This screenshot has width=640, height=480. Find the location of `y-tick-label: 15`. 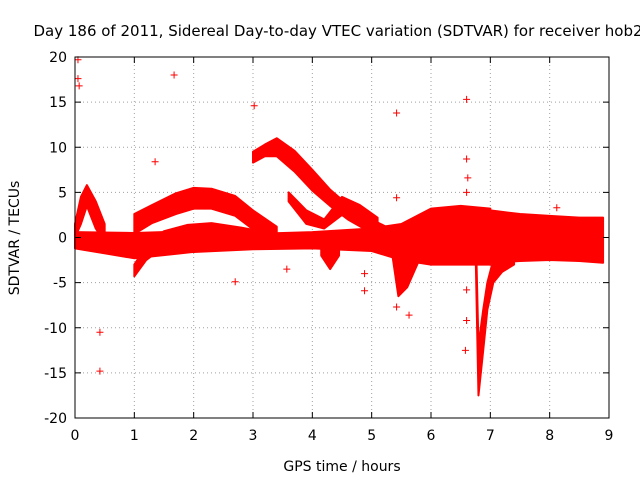

y-tick-label: 15 is located at coordinates (58, 103).